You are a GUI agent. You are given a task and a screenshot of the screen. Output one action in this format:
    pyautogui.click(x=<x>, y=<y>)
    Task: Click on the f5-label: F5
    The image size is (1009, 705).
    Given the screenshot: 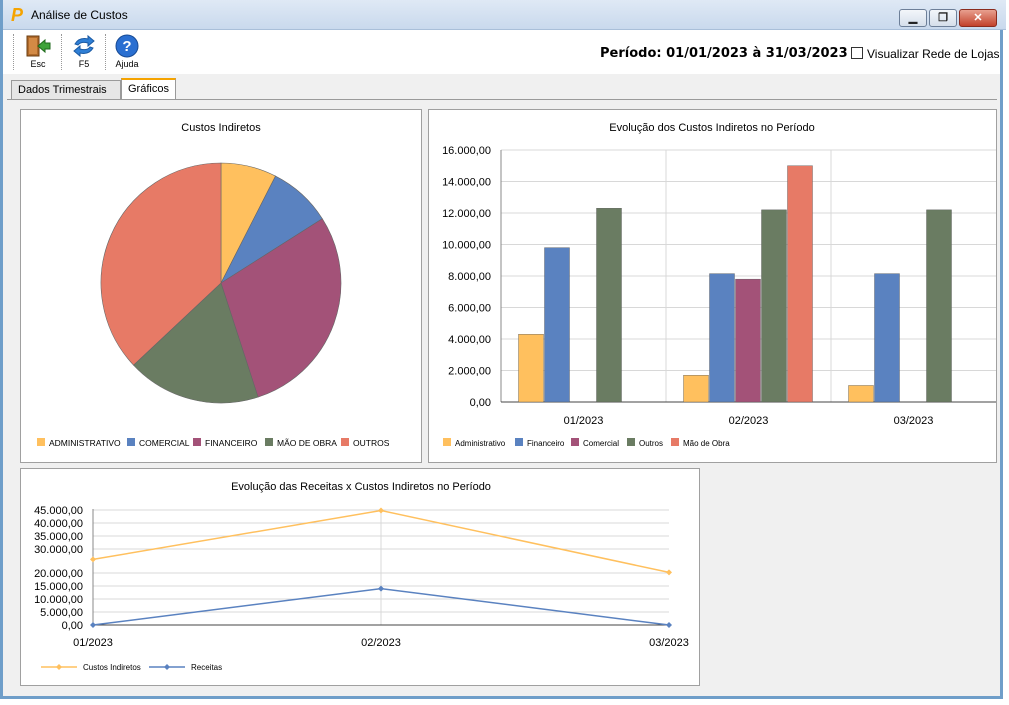 What is the action you would take?
    pyautogui.click(x=84, y=64)
    